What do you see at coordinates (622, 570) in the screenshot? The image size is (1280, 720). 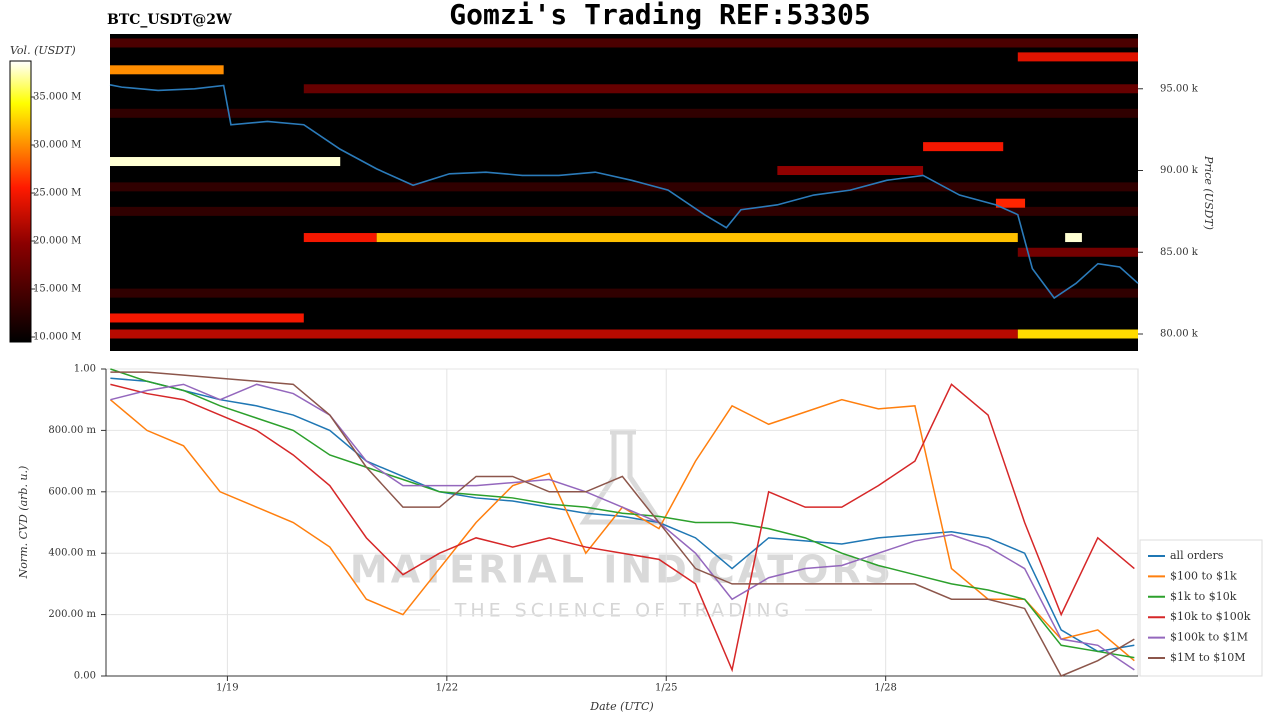 I see `watermark-title: MATERIAL INDICATORS` at bounding box center [622, 570].